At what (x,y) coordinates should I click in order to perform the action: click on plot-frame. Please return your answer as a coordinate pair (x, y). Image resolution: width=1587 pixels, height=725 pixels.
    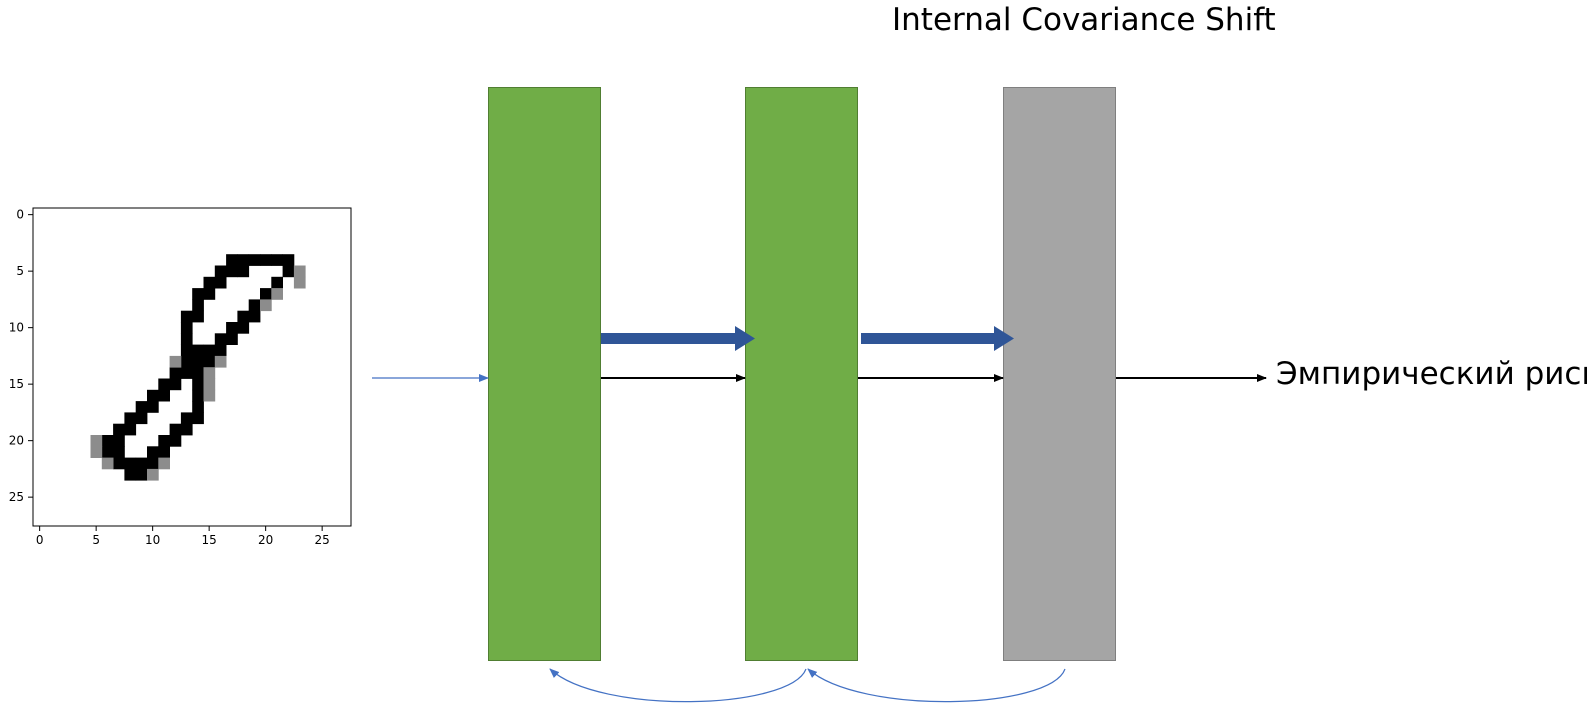
    Looking at the image, I should click on (192, 367).